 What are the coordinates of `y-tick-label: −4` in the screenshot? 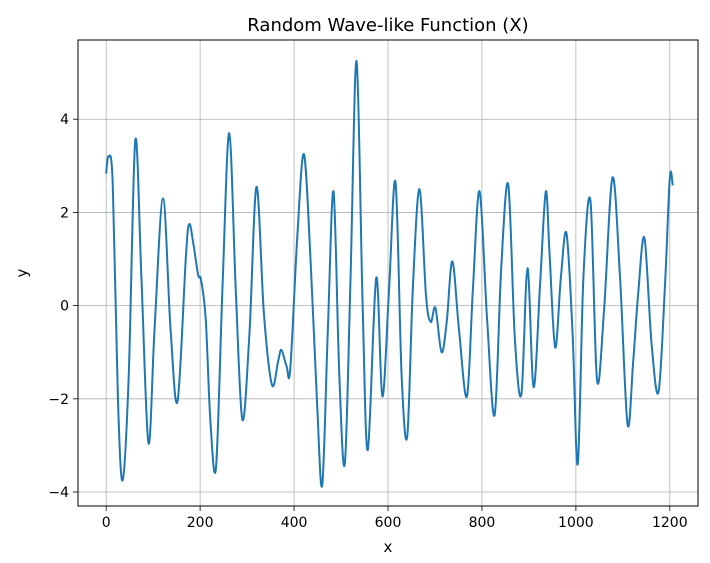 It's located at (58, 493).